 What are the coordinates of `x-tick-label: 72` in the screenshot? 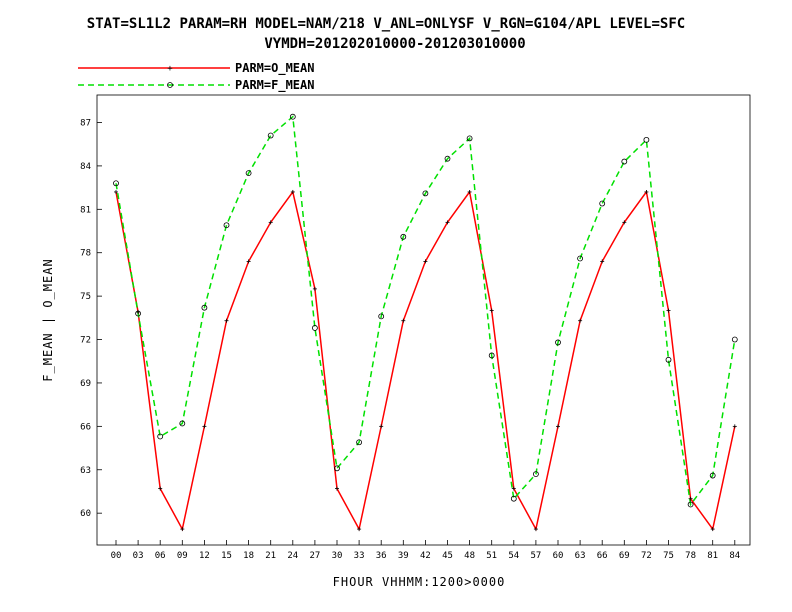 It's located at (646, 556).